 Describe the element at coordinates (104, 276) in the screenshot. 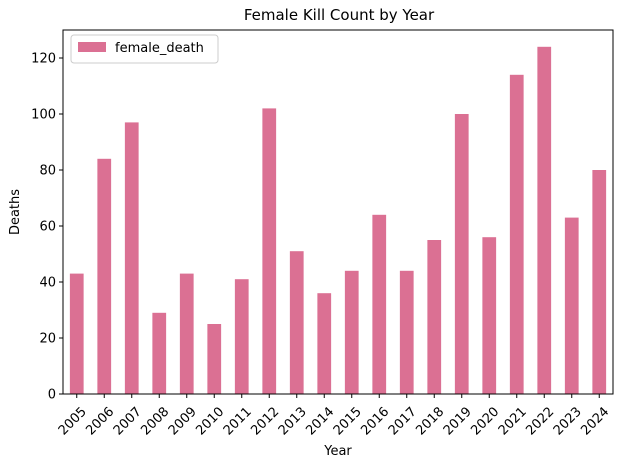

I see `bar-2006` at that location.